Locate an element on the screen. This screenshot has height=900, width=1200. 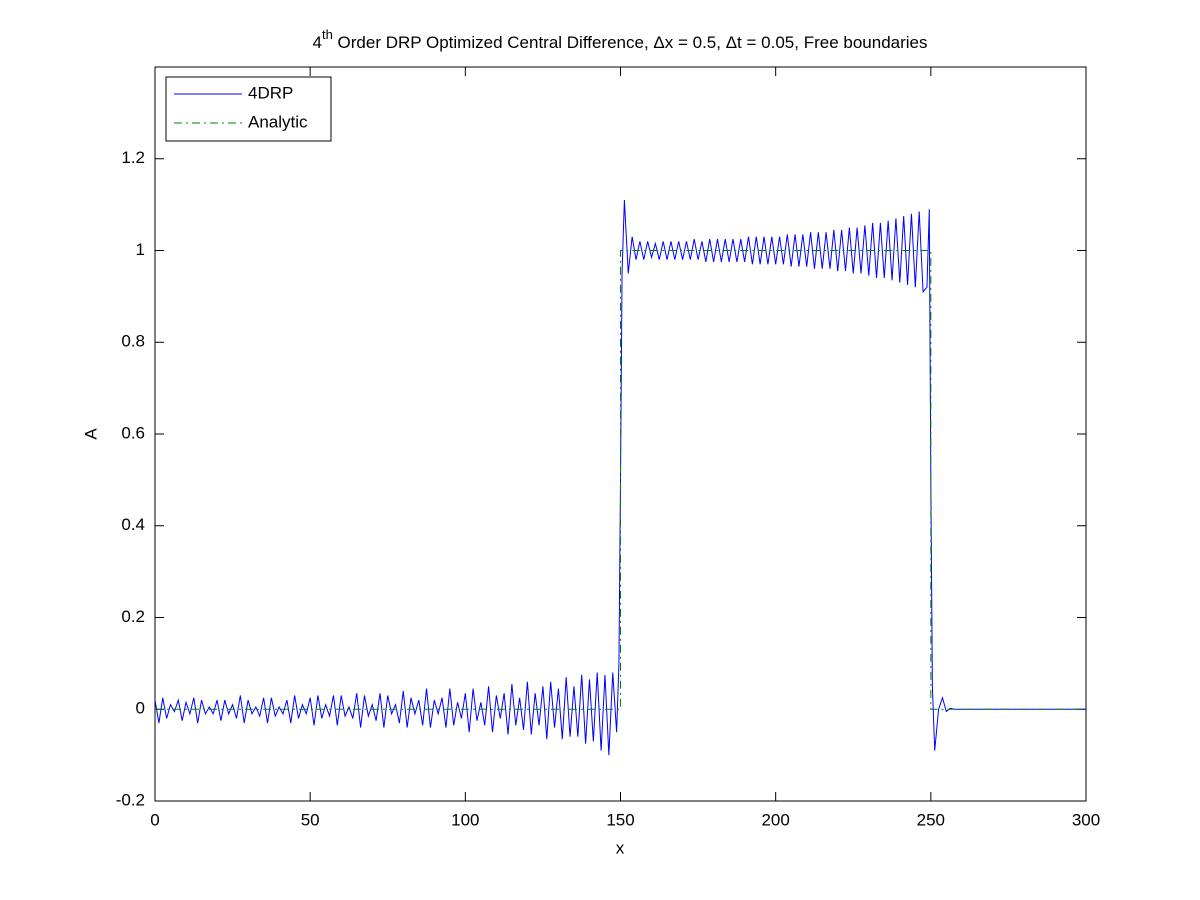
x-tick-label: 0 is located at coordinates (154, 819).